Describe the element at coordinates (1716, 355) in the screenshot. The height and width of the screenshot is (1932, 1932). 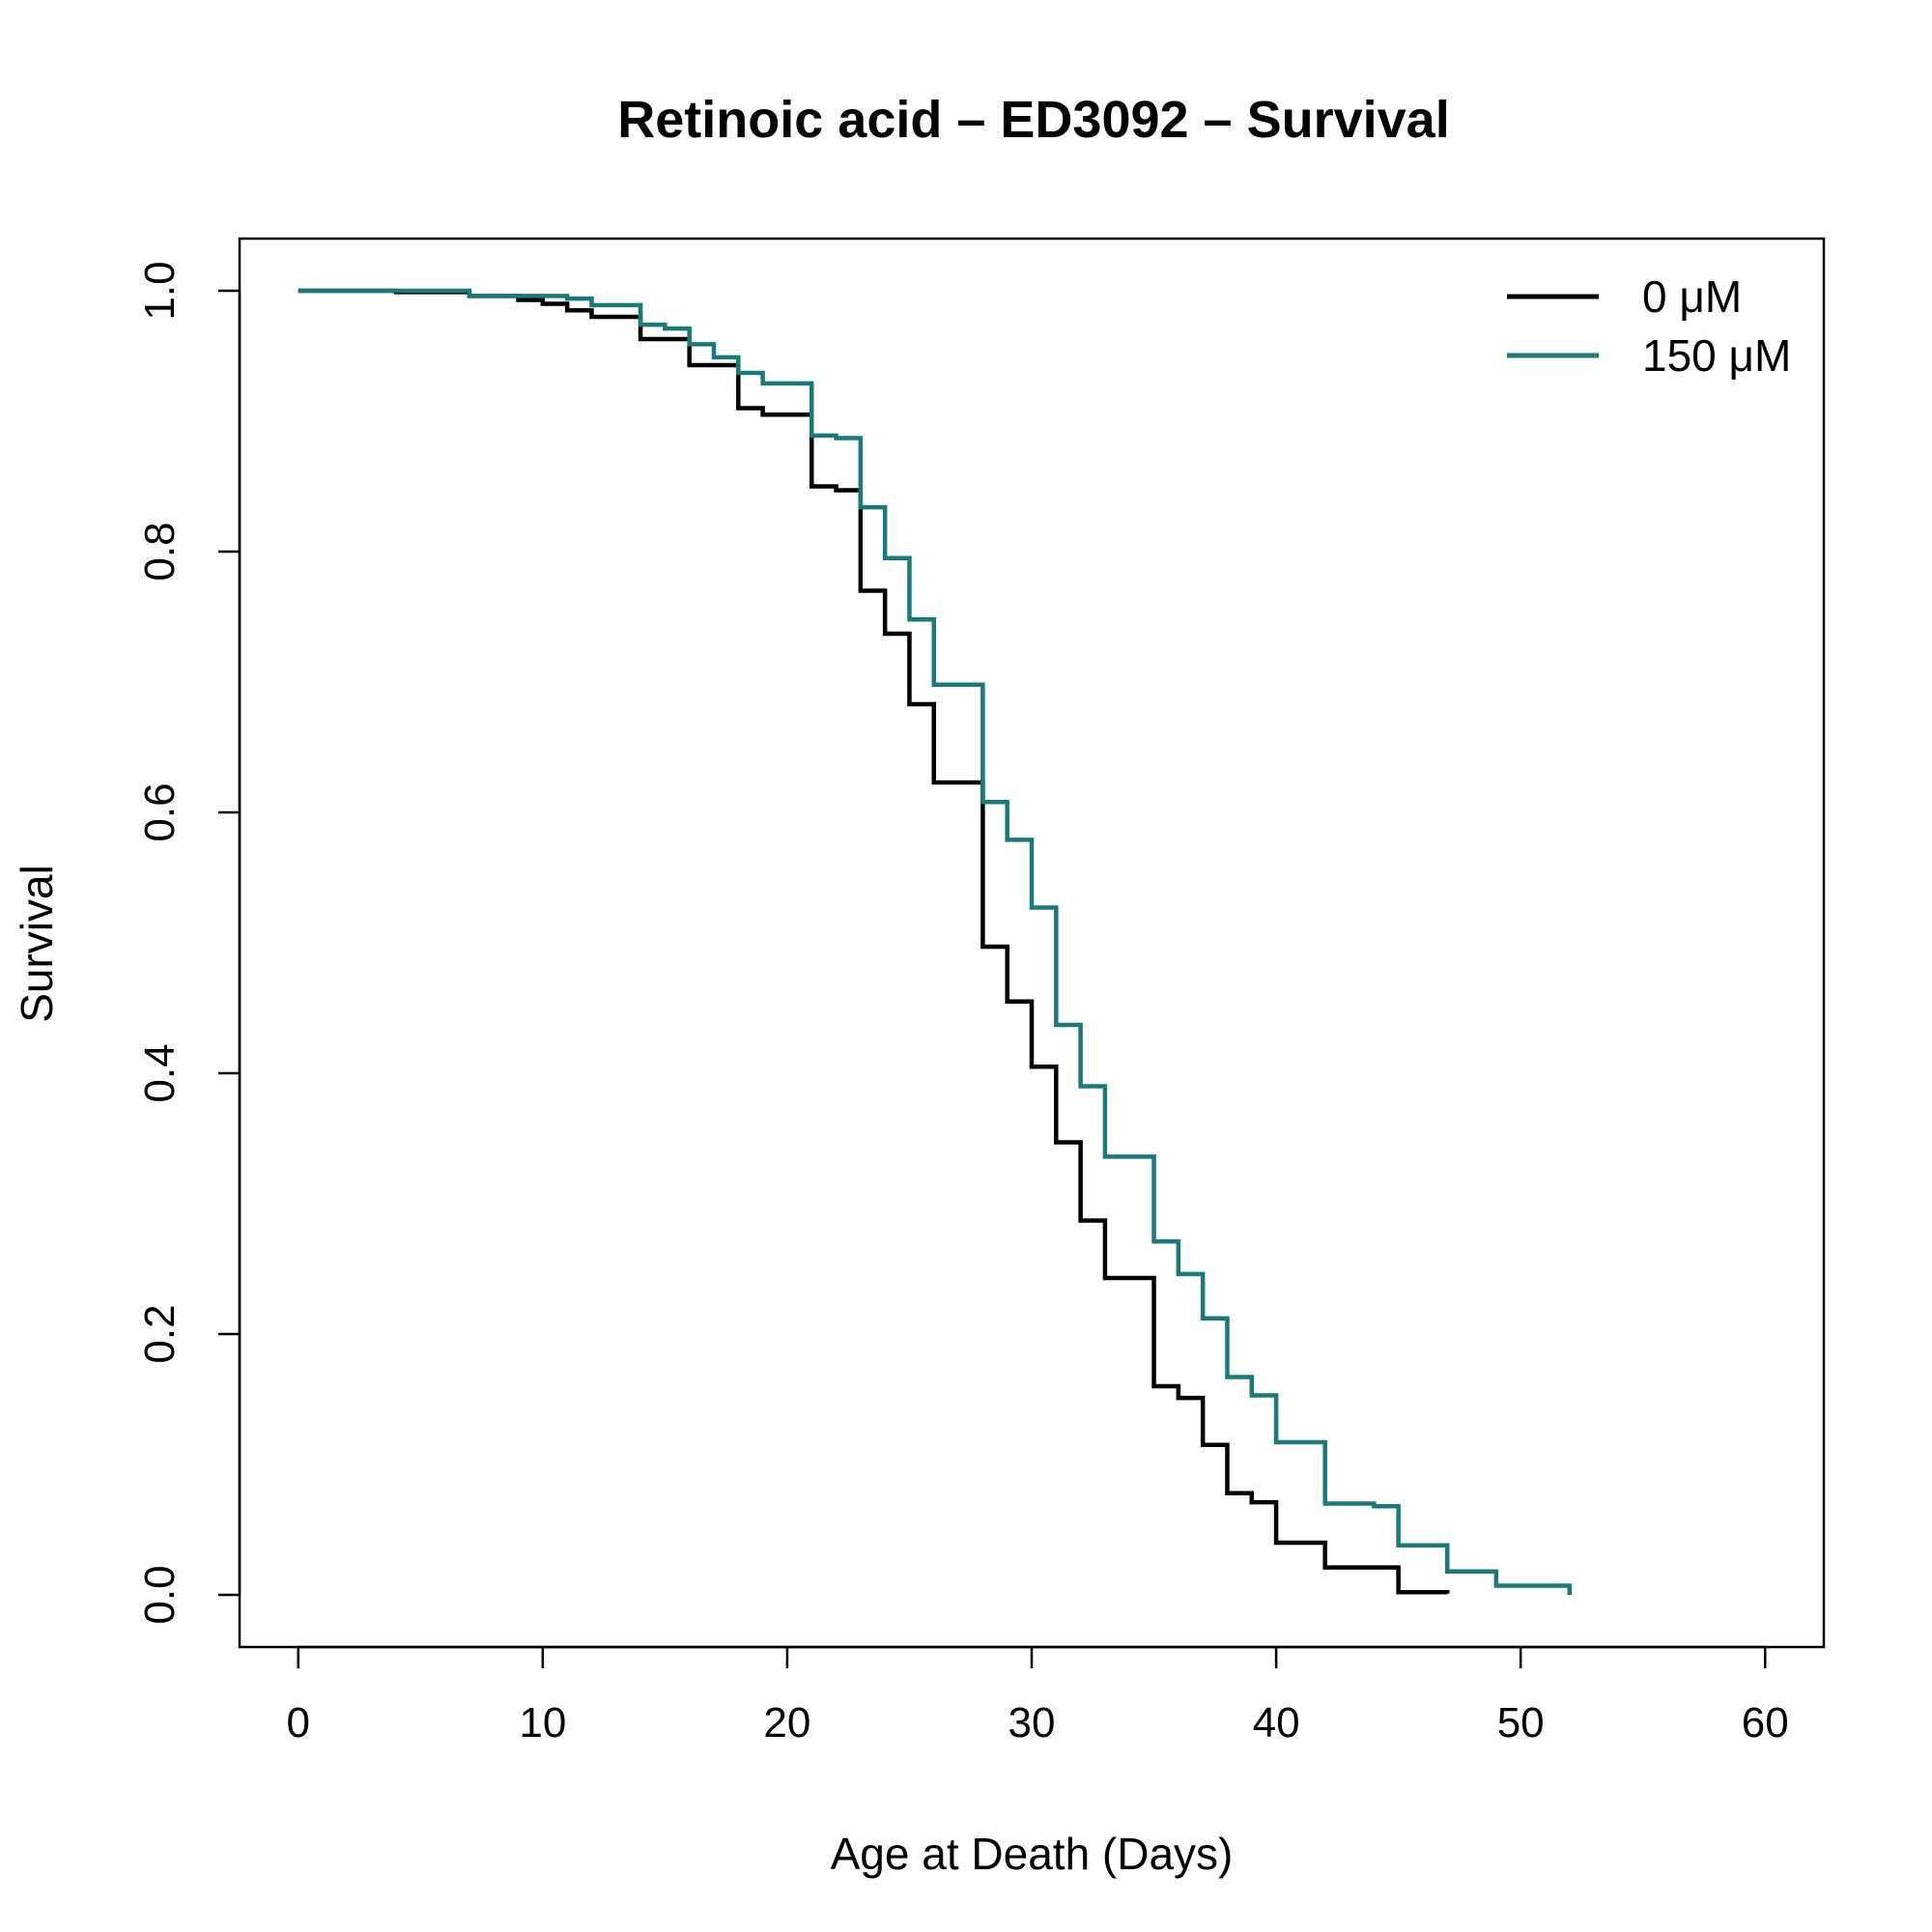
I see `legend-label: 150 μM` at that location.